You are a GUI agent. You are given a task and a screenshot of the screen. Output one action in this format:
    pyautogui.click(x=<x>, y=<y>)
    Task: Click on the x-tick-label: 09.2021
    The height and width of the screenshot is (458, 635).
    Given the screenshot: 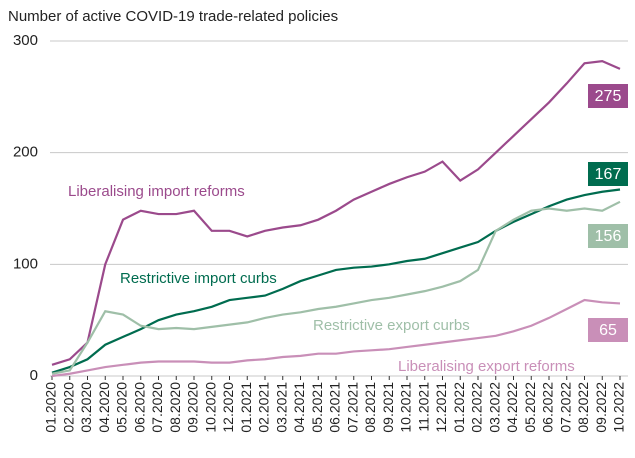 What is the action you would take?
    pyautogui.click(x=388, y=407)
    